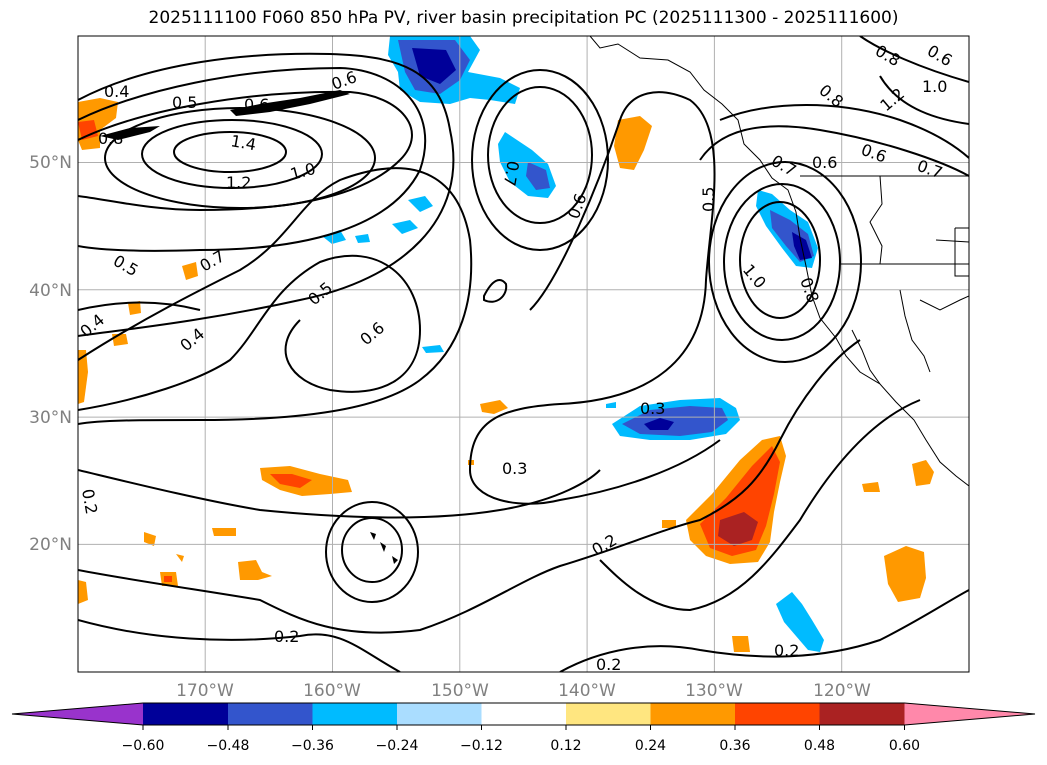 The height and width of the screenshot is (765, 1047). What do you see at coordinates (650, 746) in the screenshot?
I see `colorbar-tick-label: 0.24` at bounding box center [650, 746].